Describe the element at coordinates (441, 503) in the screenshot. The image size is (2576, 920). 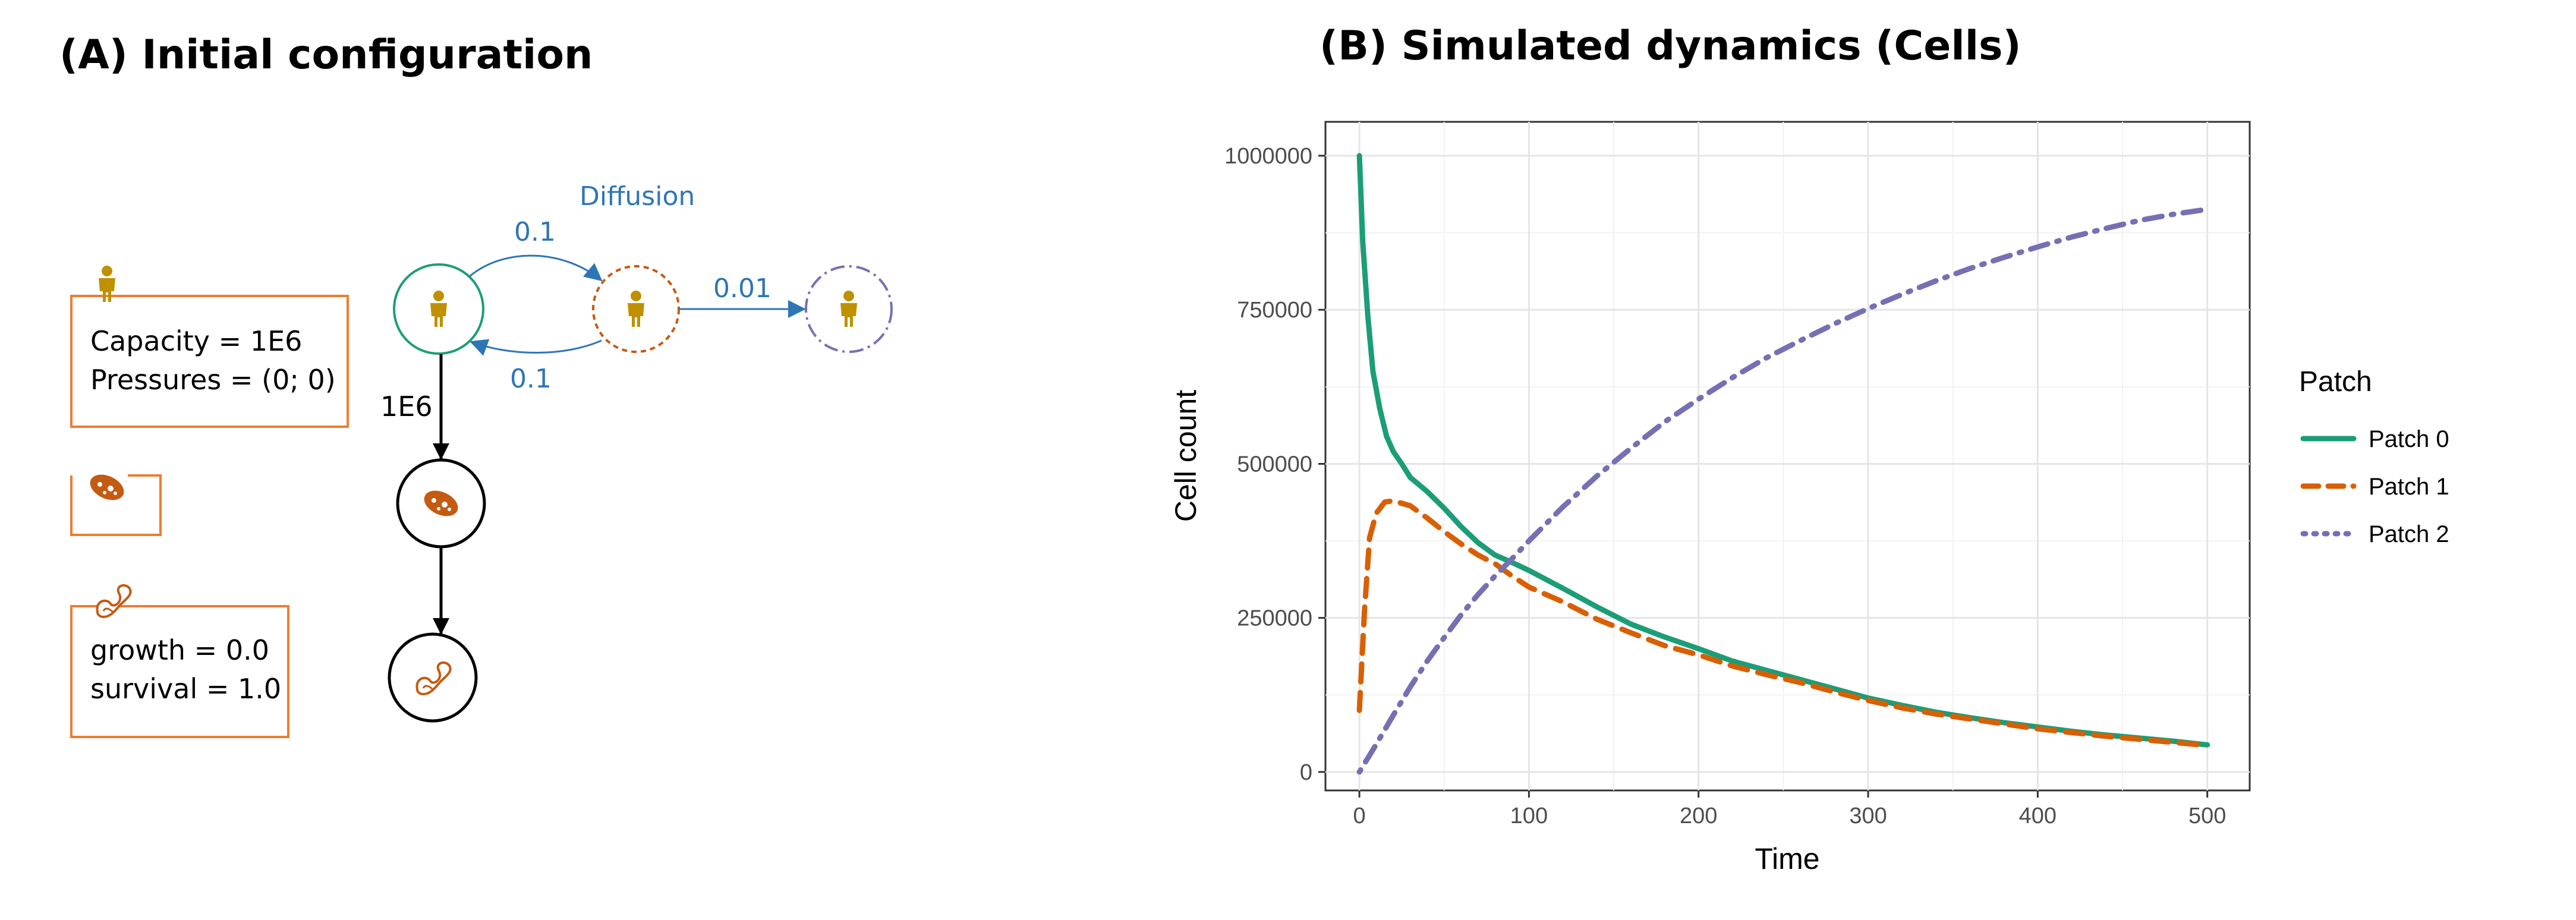
I see `bacterium-node` at that location.